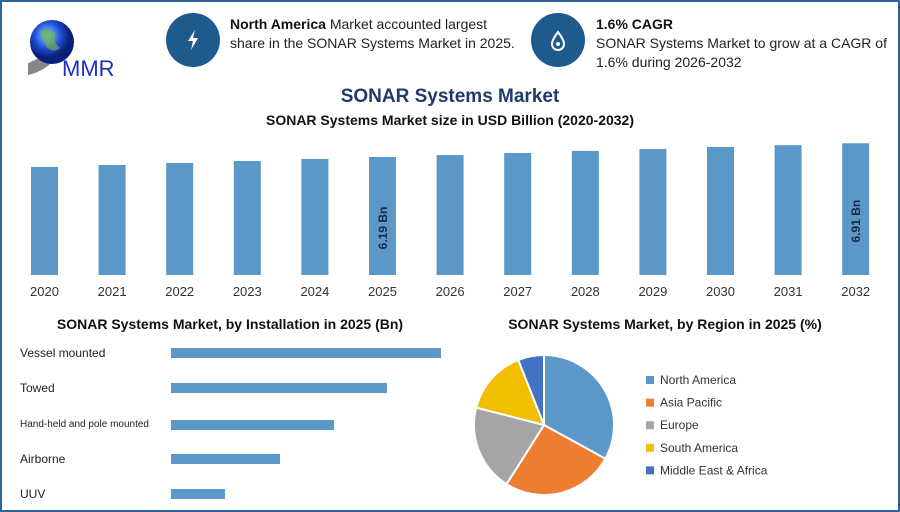 The image size is (900, 512). What do you see at coordinates (252, 425) in the screenshot?
I see `bar-hand-held-and-pole-mounted` at bounding box center [252, 425].